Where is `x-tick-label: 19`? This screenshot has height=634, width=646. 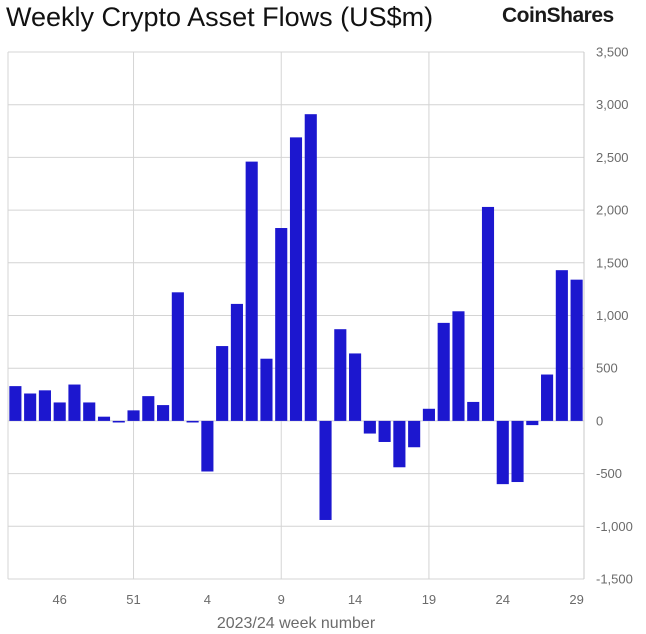 x-tick-label: 19 is located at coordinates (429, 599).